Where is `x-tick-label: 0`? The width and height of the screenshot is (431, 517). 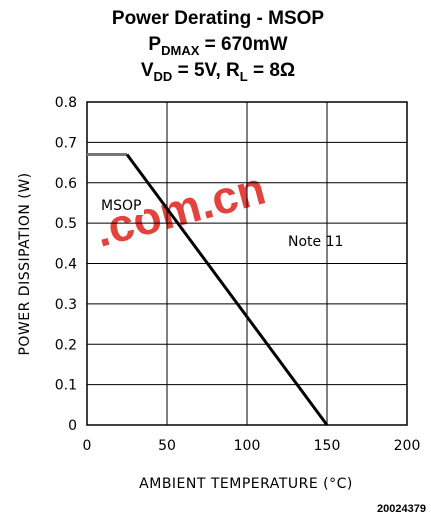 x-tick-label: 0 is located at coordinates (87, 446).